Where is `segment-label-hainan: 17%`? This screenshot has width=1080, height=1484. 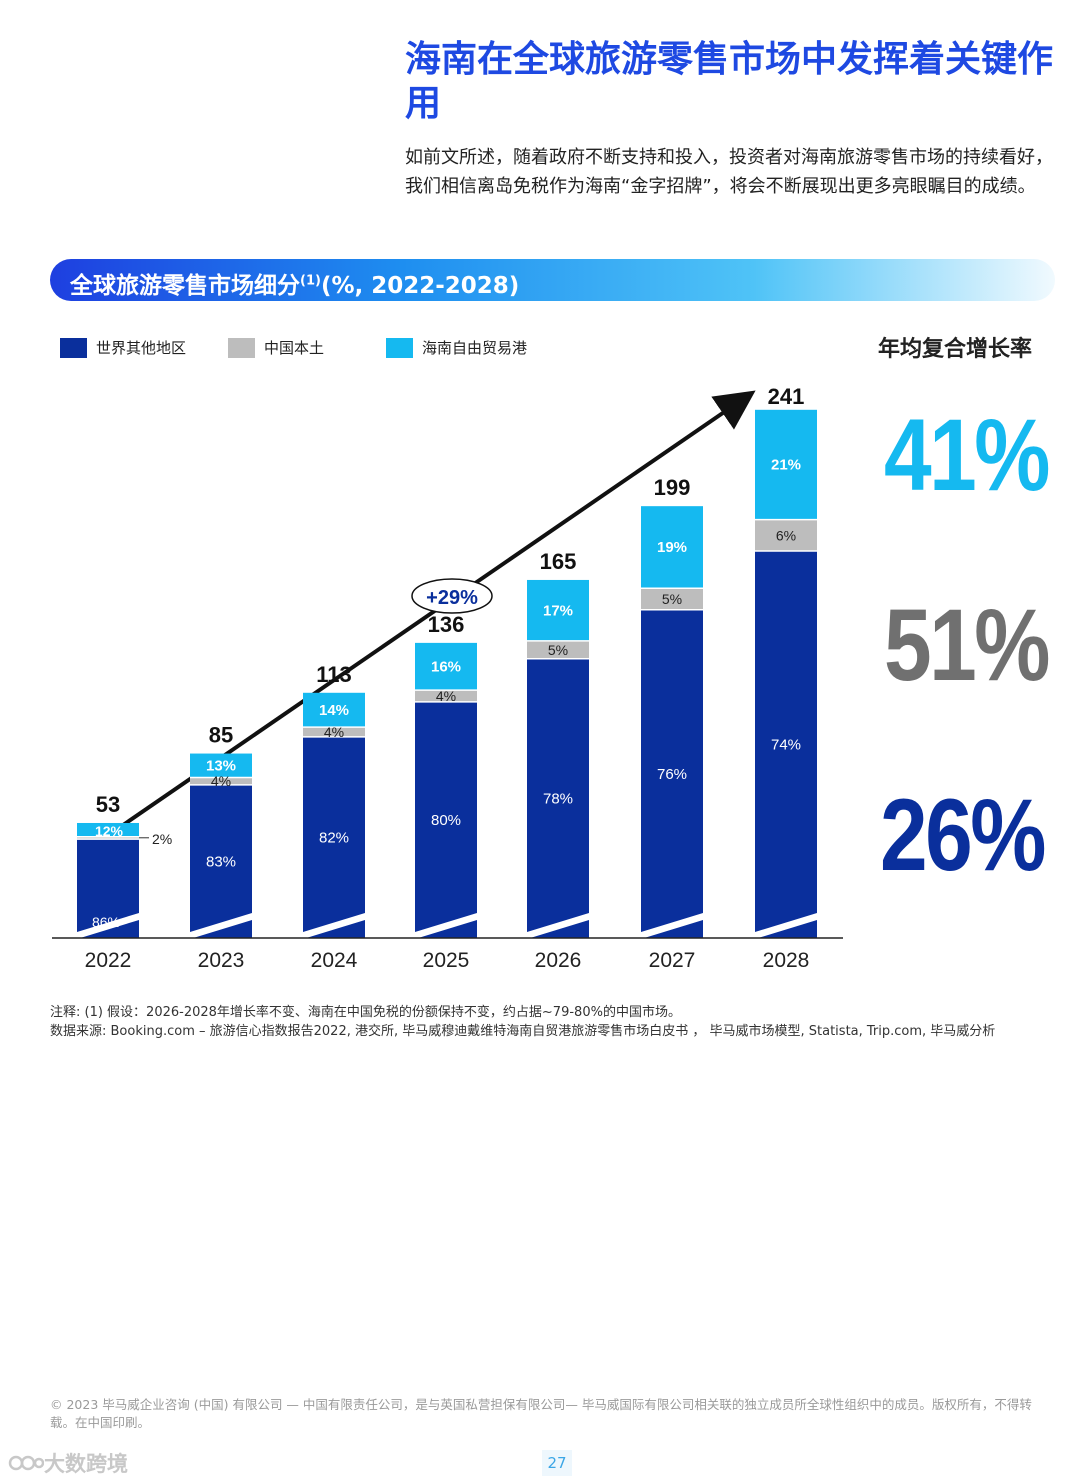
segment-label-hainan: 17% is located at coordinates (558, 610).